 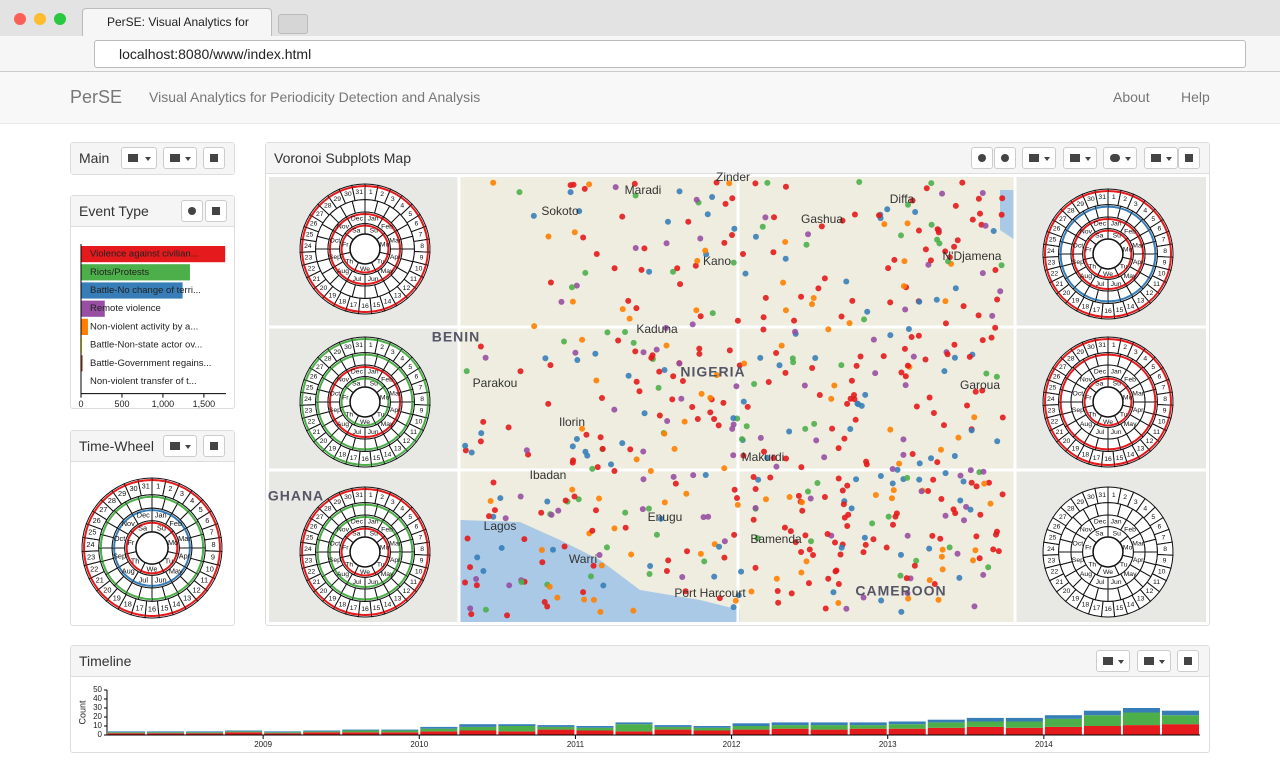 I want to click on wheel-label: Aug, so click(x=343, y=574).